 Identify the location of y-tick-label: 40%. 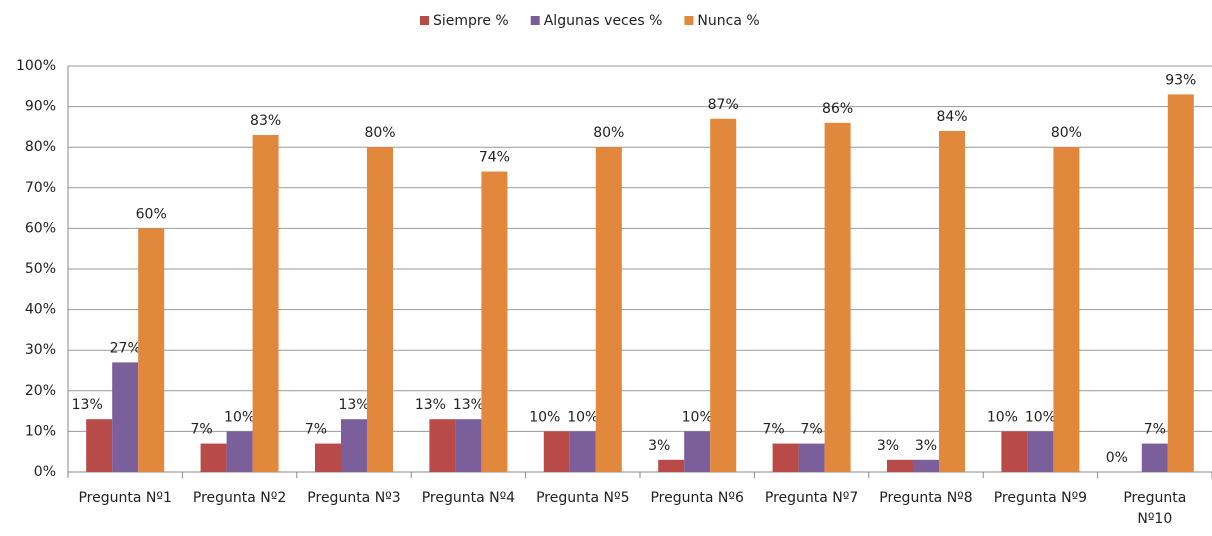
(40, 310).